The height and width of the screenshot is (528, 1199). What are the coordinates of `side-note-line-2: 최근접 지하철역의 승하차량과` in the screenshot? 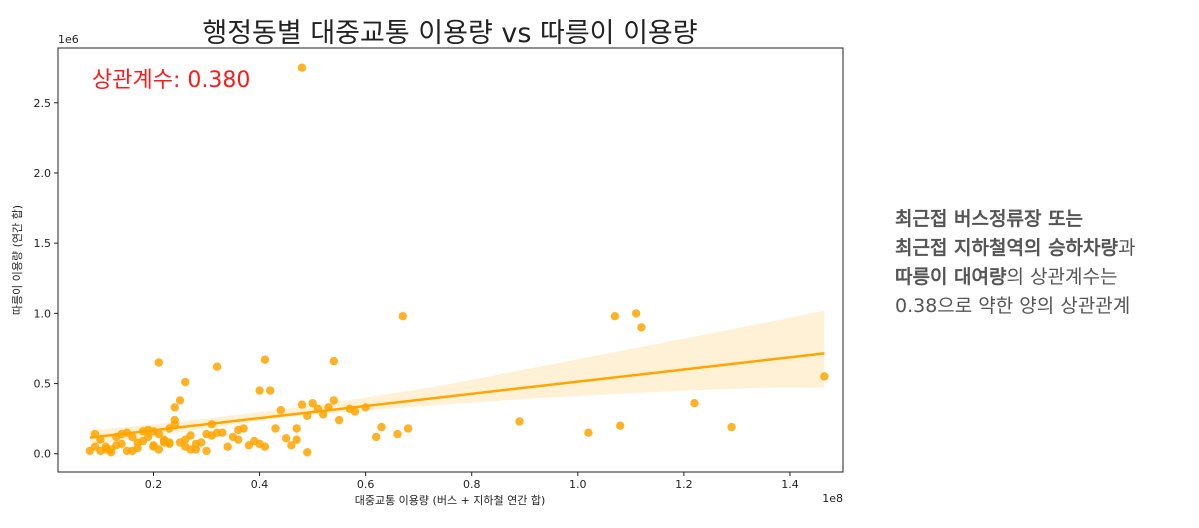 It's located at (1045, 248).